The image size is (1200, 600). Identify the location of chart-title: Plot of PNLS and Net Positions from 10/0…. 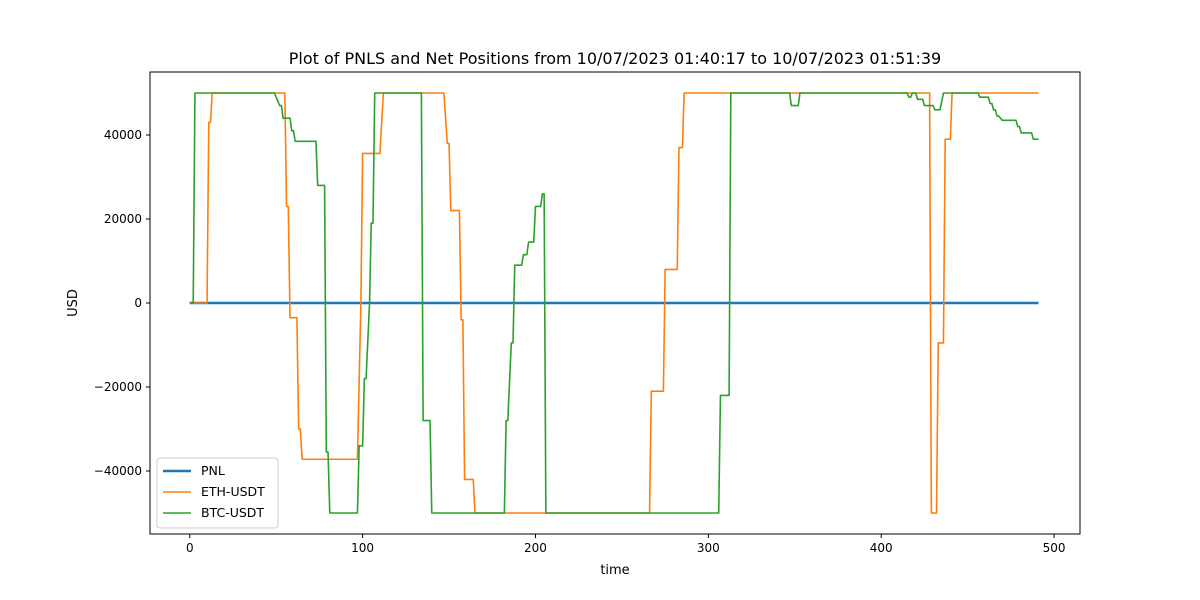
(615, 58).